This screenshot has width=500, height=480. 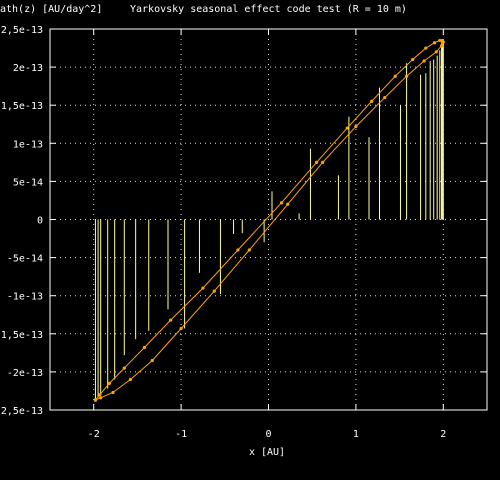 I want to click on y-tick-label: -2e-13, so click(x=25, y=373).